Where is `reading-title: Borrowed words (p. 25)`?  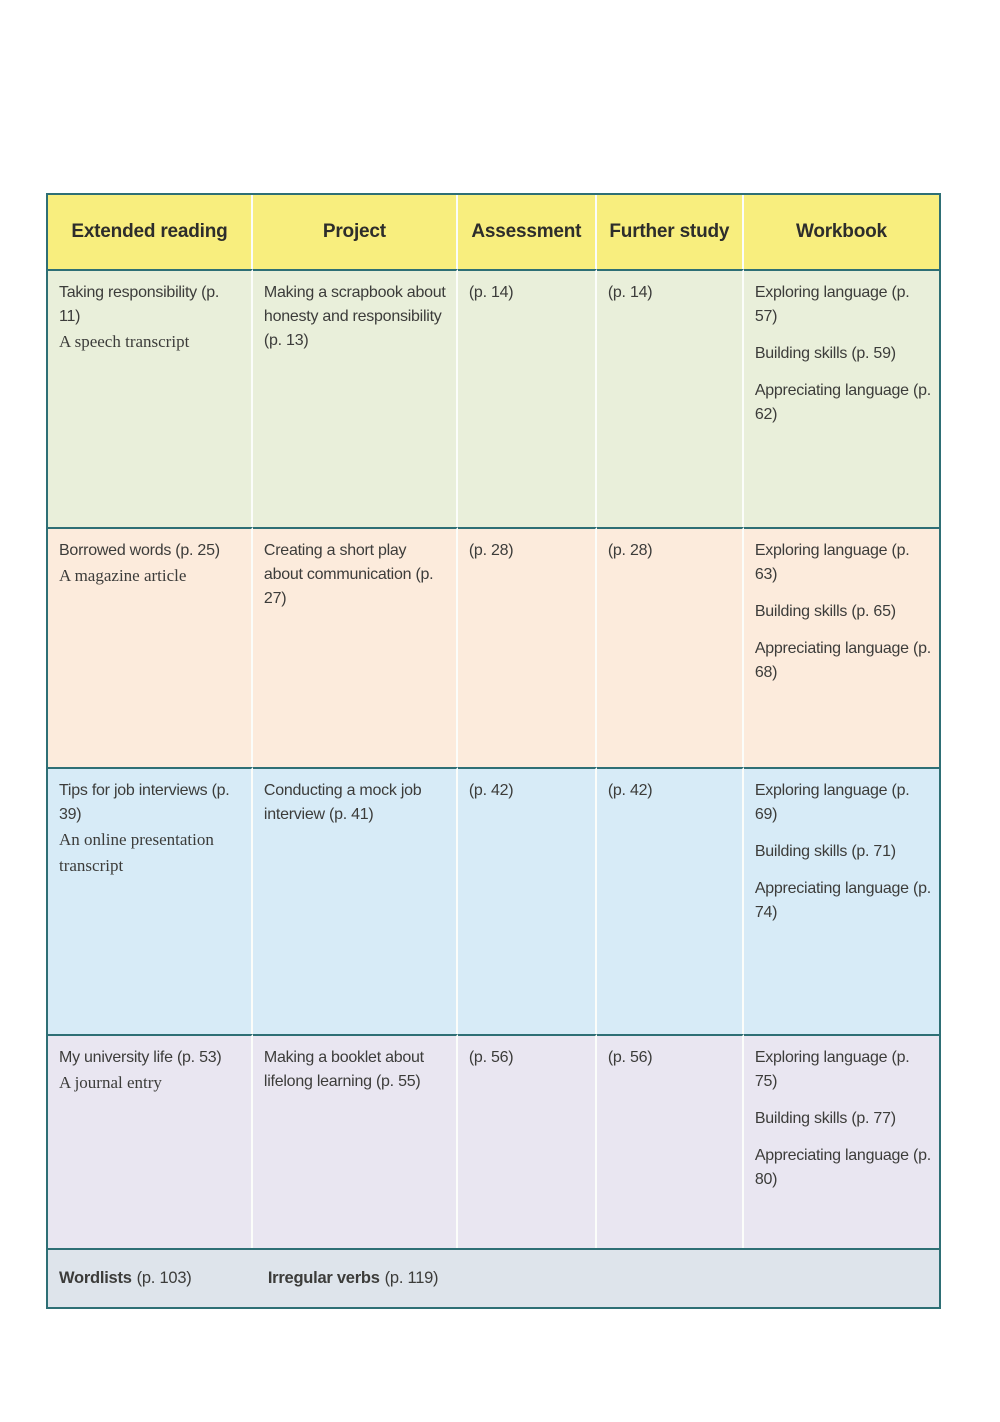 reading-title: Borrowed words (p. 25) is located at coordinates (139, 550).